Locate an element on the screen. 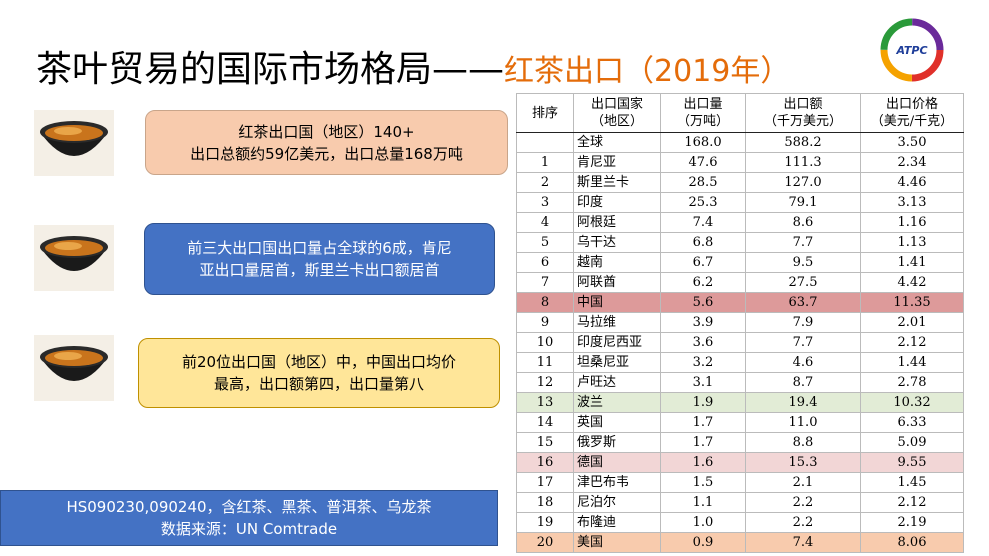 The height and width of the screenshot is (556, 989). table-cell: 全球 is located at coordinates (617, 142).